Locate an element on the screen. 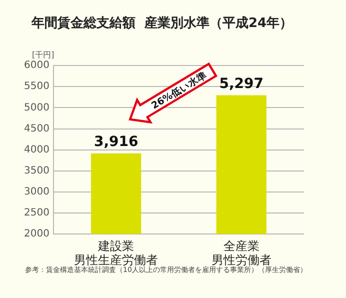 This screenshot has height=298, width=346. y-tick-label: 4500 is located at coordinates (37, 128).